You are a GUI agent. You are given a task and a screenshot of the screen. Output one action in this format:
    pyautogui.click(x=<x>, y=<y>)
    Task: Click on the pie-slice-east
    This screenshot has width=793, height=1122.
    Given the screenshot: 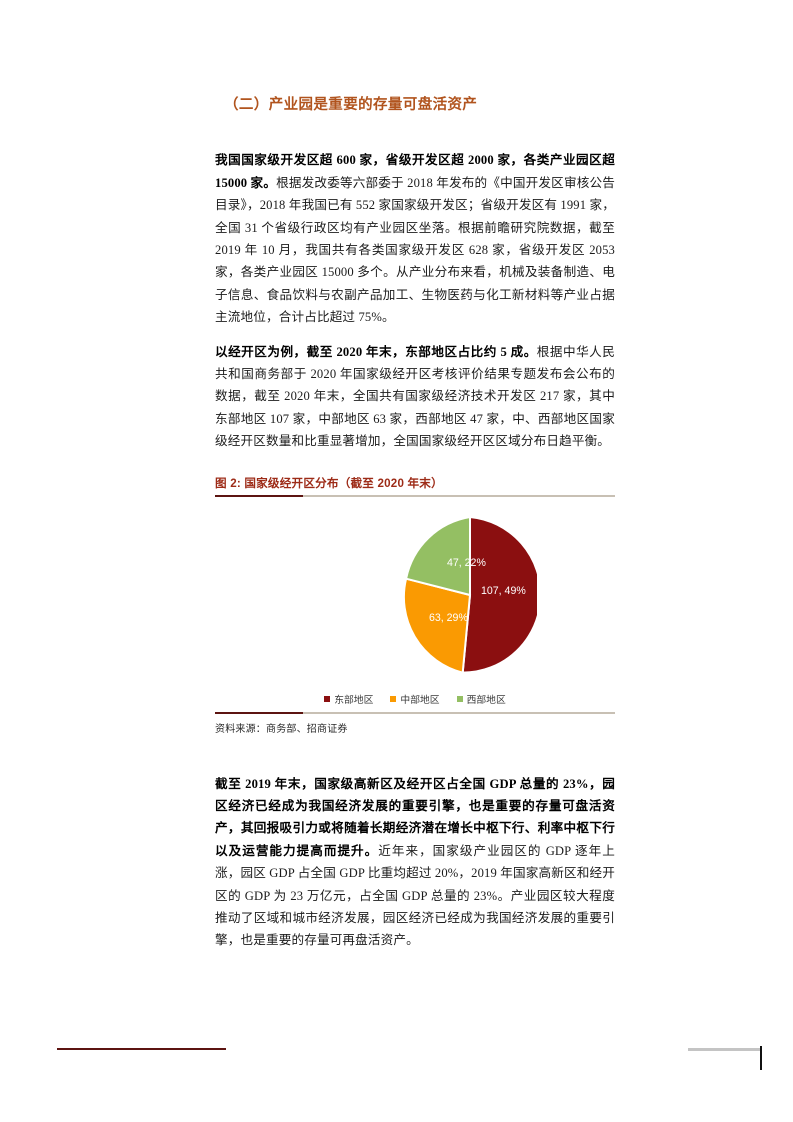 What is the action you would take?
    pyautogui.click(x=499, y=594)
    